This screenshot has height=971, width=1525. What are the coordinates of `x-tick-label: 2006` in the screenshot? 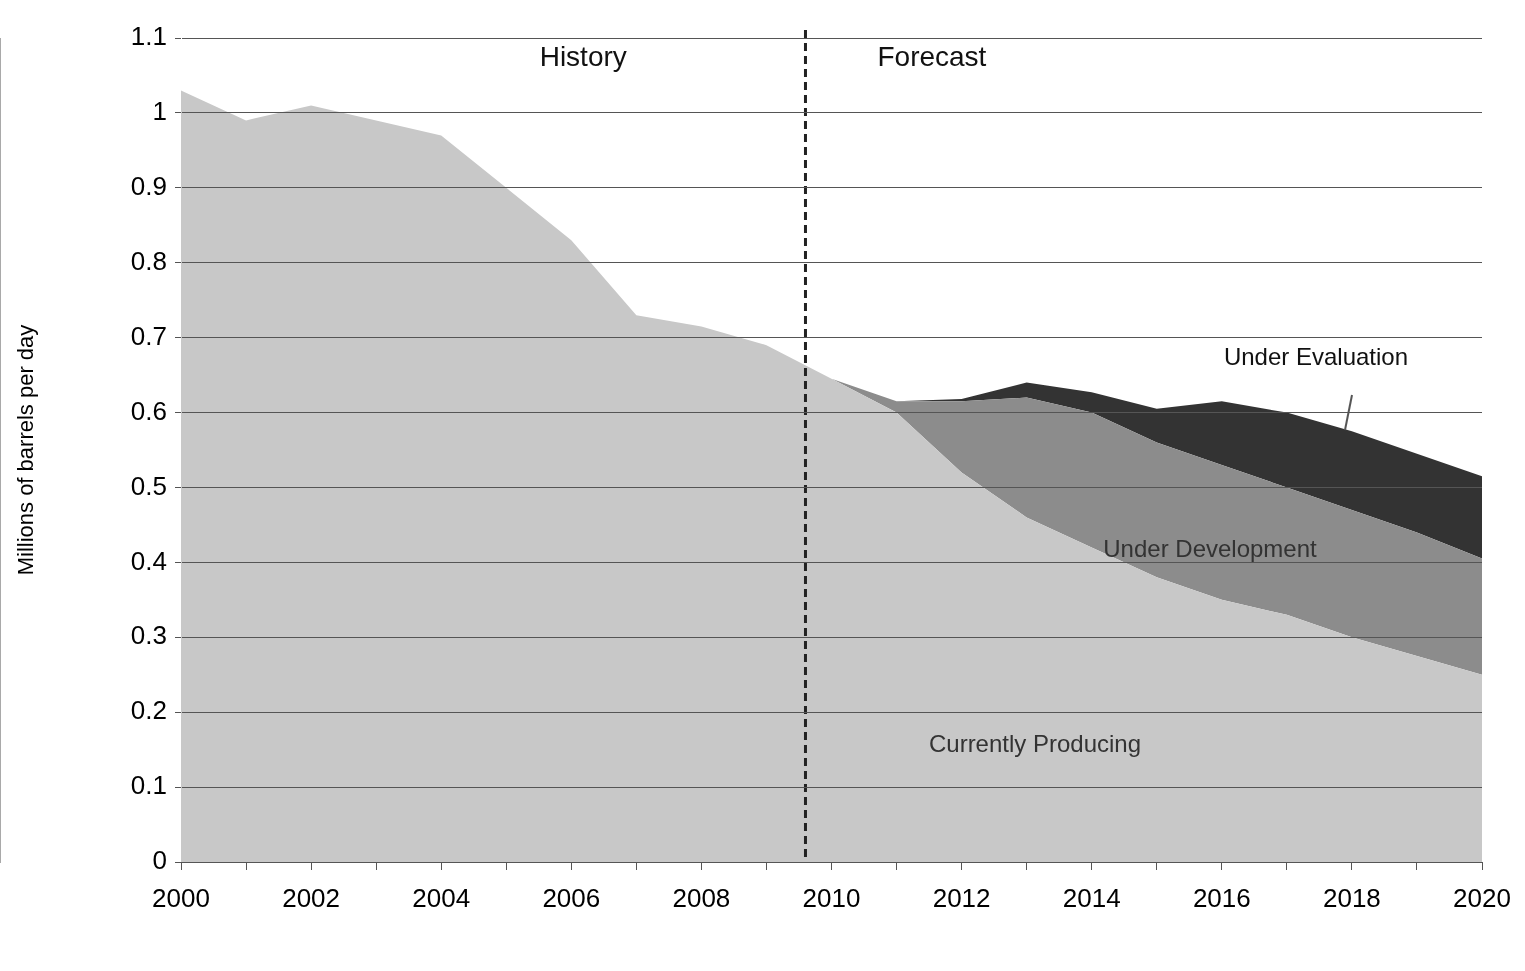 It's located at (571, 897).